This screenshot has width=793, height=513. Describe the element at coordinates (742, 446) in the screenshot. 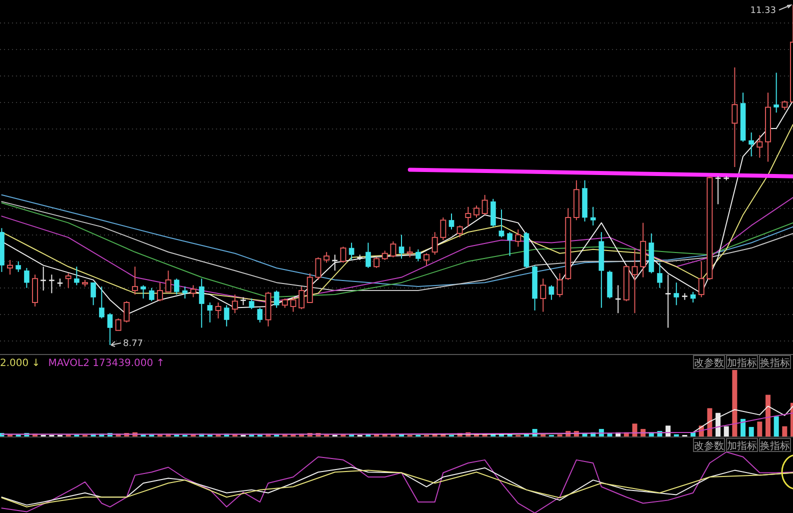

I see `annotation: 加指标` at that location.